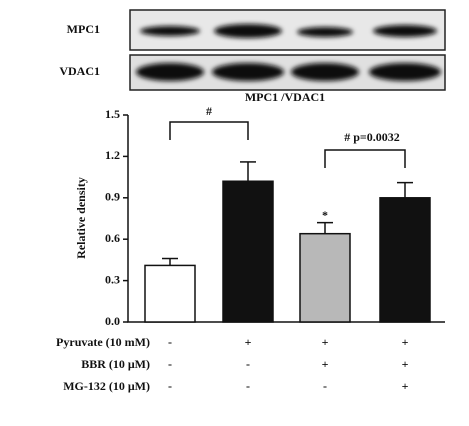  I want to click on annotation: #, so click(209, 111).